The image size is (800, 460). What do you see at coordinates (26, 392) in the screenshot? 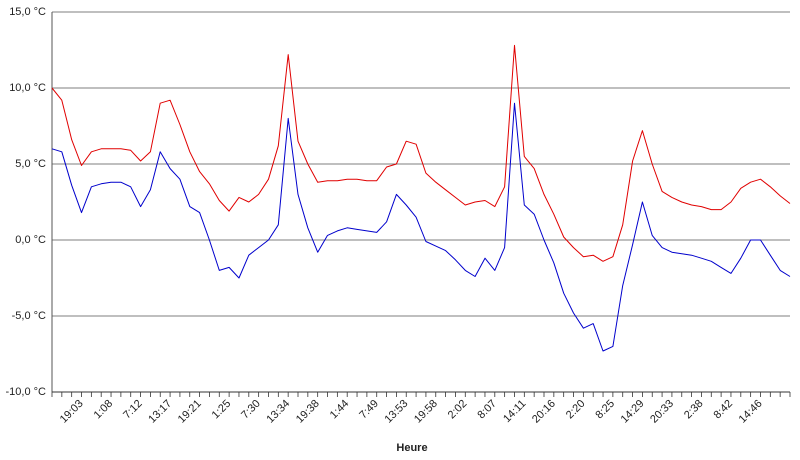
I see `y-tick-label: -10,0 °C` at bounding box center [26, 392].